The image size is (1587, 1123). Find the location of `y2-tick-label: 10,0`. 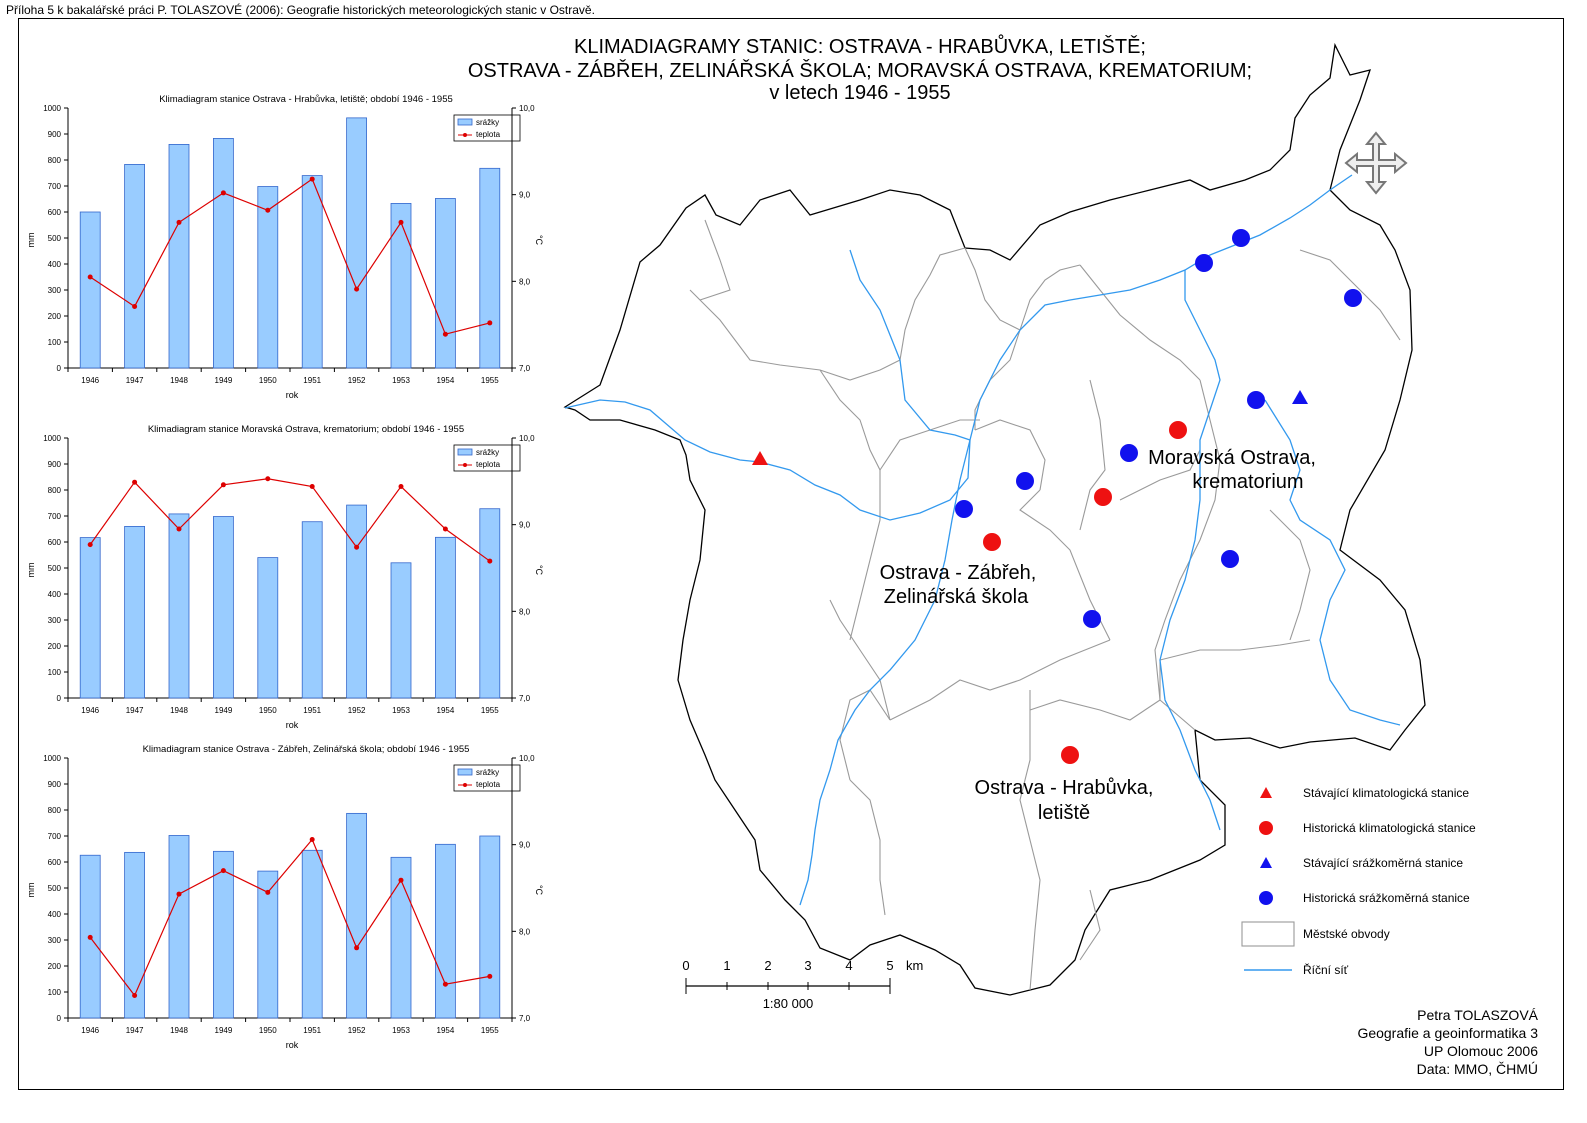

y2-tick-label: 10,0 is located at coordinates (527, 758).